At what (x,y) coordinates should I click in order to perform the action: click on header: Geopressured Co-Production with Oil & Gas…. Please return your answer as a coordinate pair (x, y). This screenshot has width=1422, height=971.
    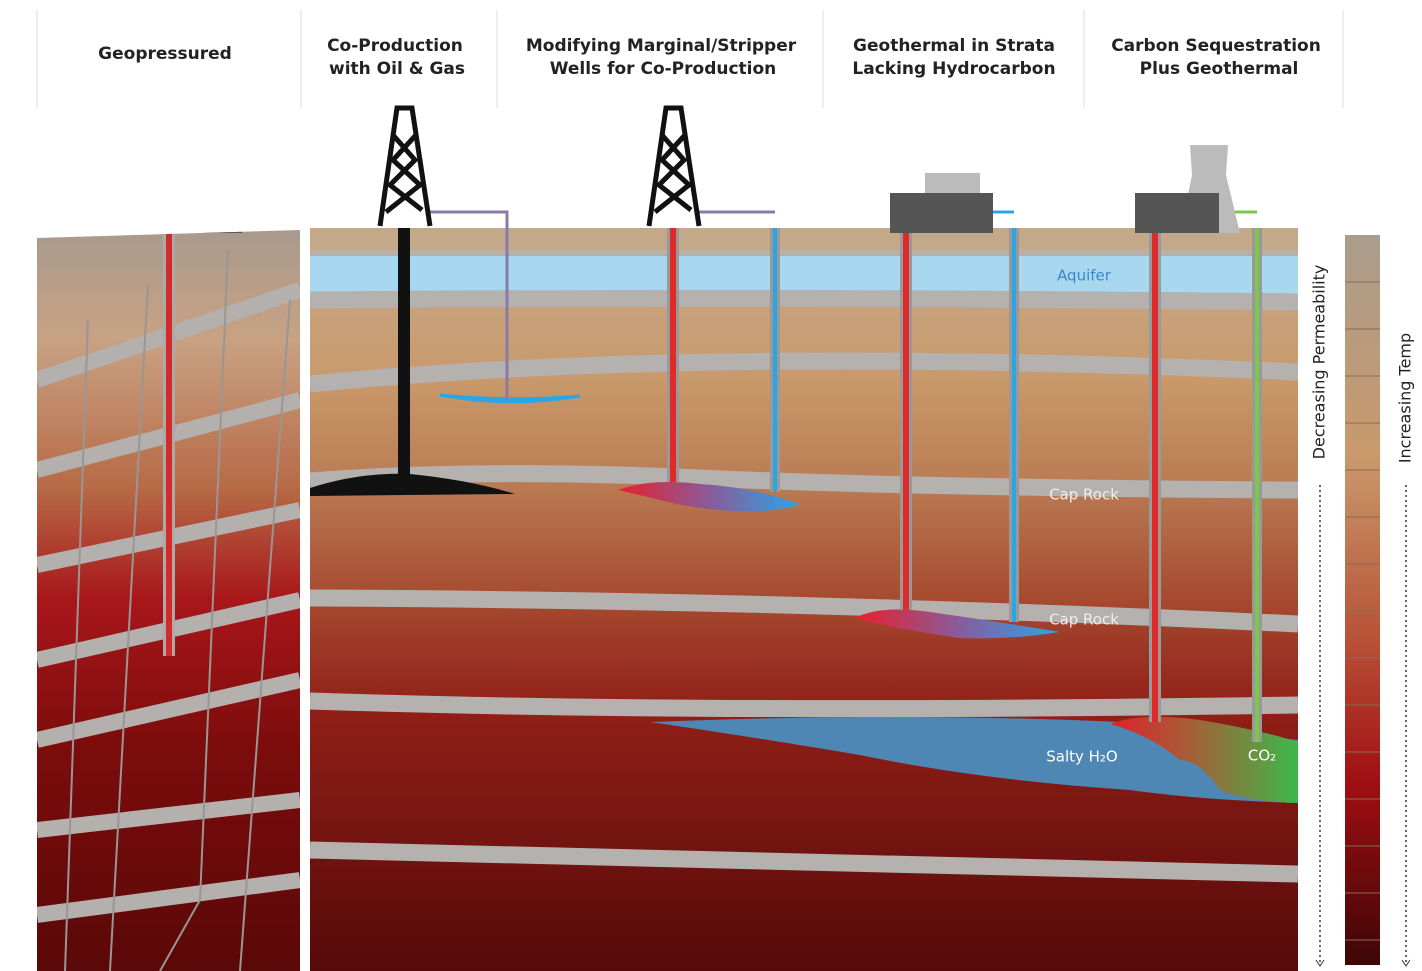
    Looking at the image, I should click on (690, 59).